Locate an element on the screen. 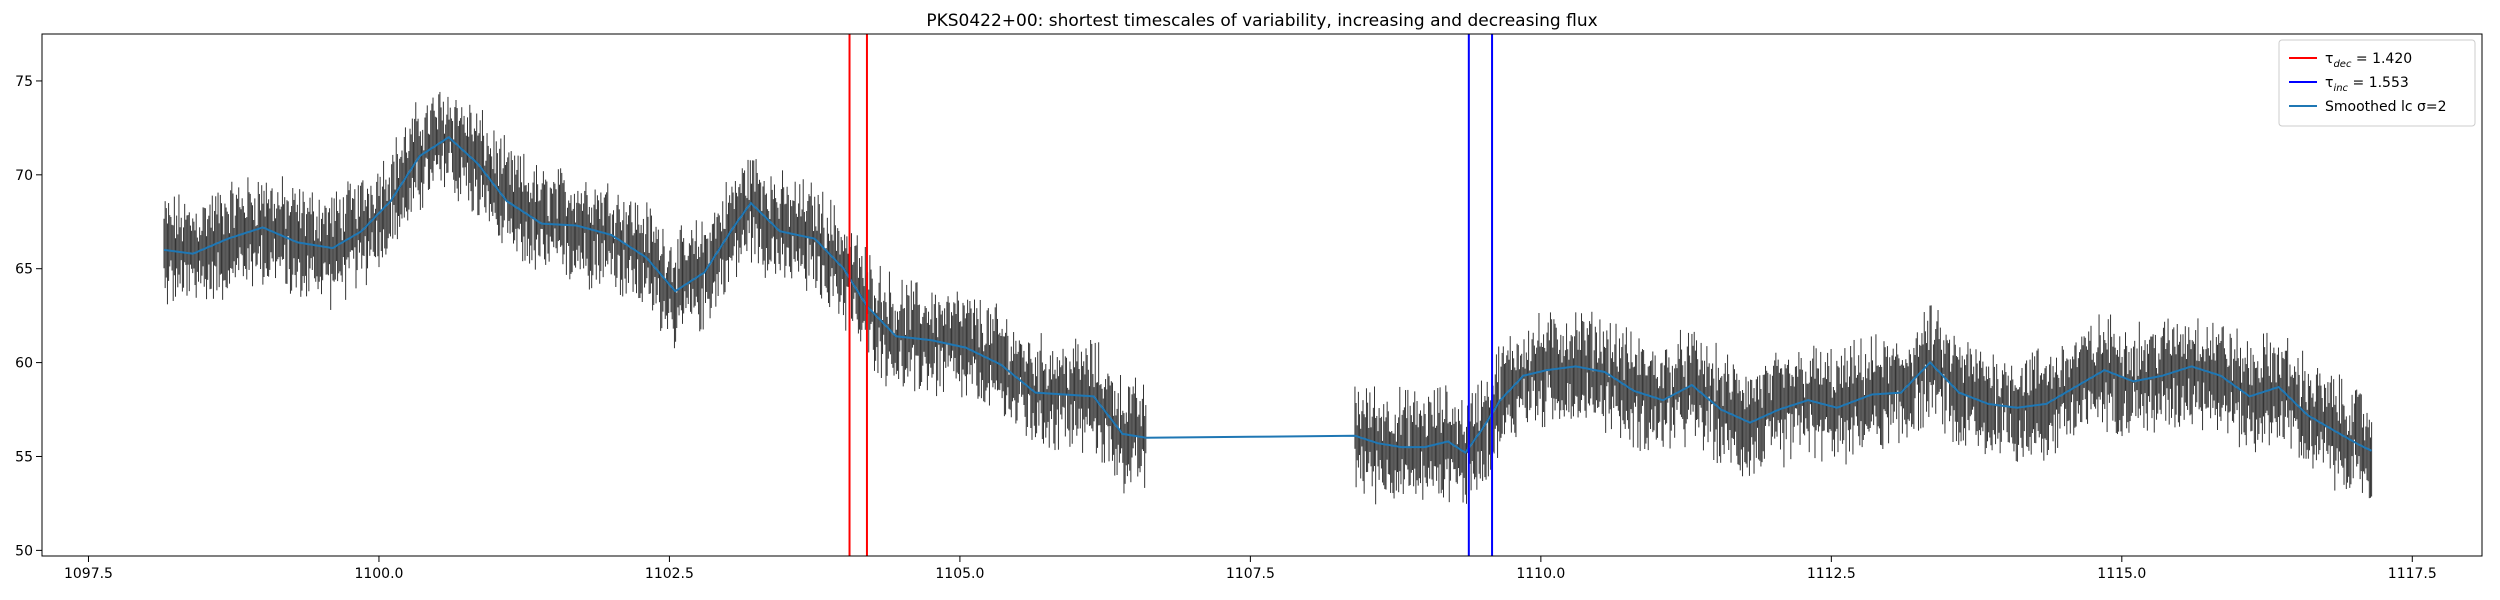 The height and width of the screenshot is (600, 2500). y-tick-label: 65 is located at coordinates (24, 270).